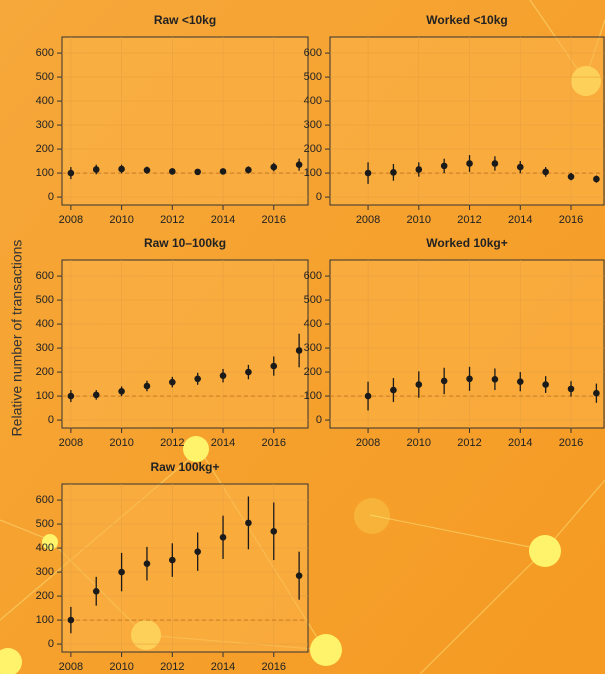 Image resolution: width=605 pixels, height=674 pixels. Describe the element at coordinates (185, 243) in the screenshot. I see `panel-title: Raw 10–100kg` at that location.